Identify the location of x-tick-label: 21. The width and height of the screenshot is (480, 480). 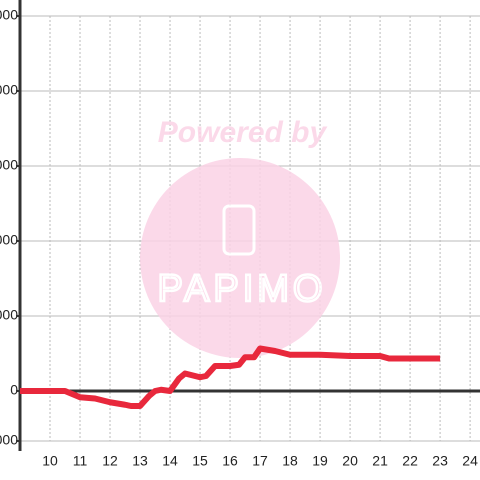
(380, 461).